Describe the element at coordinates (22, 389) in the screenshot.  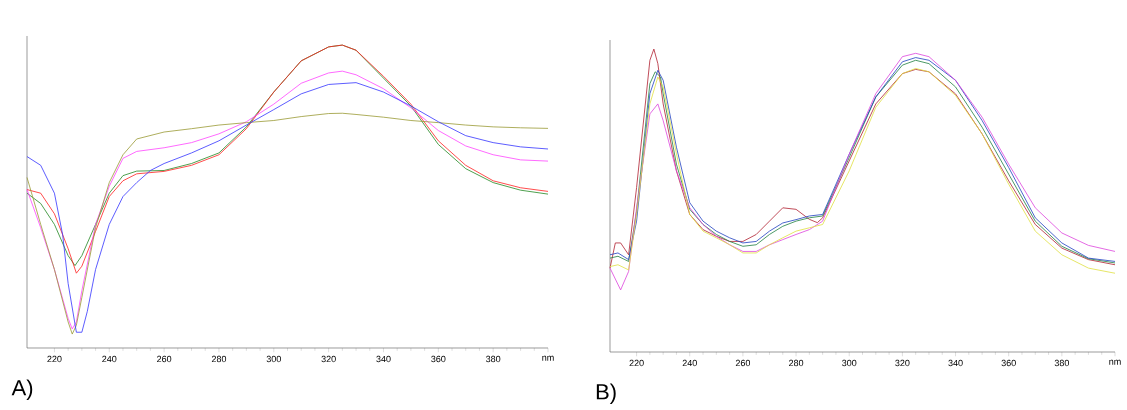
I see `text: A)` at that location.